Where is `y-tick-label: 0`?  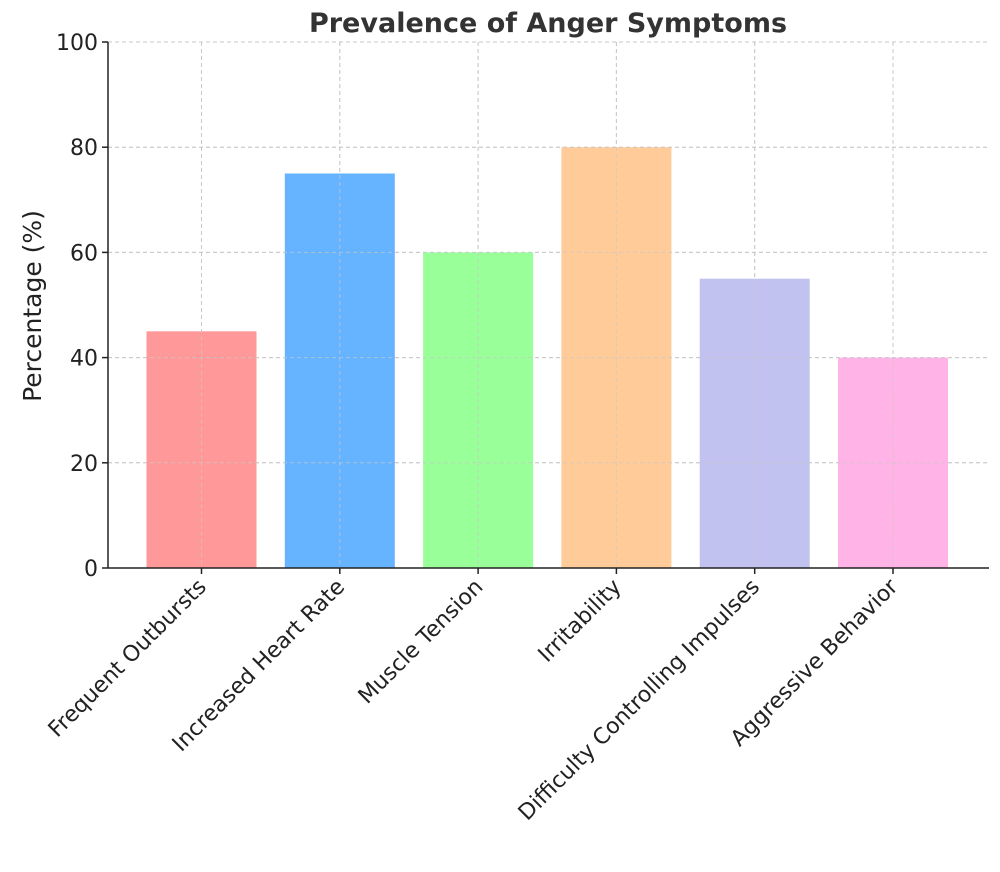 y-tick-label: 0 is located at coordinates (91, 569).